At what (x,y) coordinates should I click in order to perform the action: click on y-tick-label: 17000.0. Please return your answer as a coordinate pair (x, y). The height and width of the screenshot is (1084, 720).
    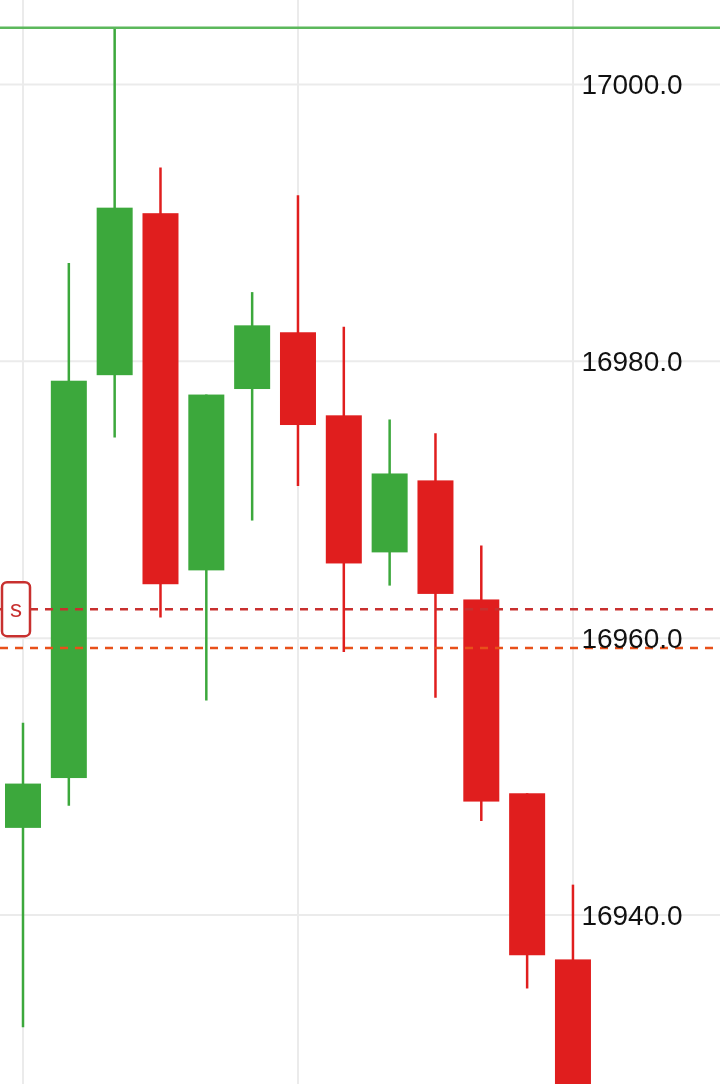
    Looking at the image, I should click on (632, 85).